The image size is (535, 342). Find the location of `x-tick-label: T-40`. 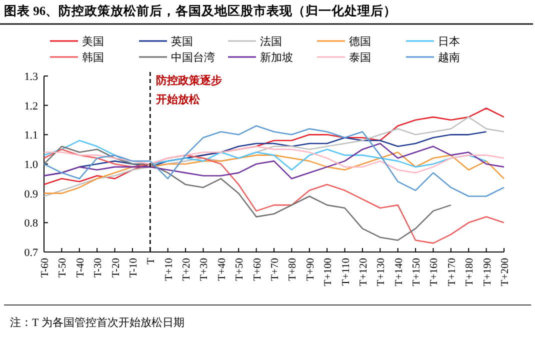

x-tick-label: T-40 is located at coordinates (80, 268).